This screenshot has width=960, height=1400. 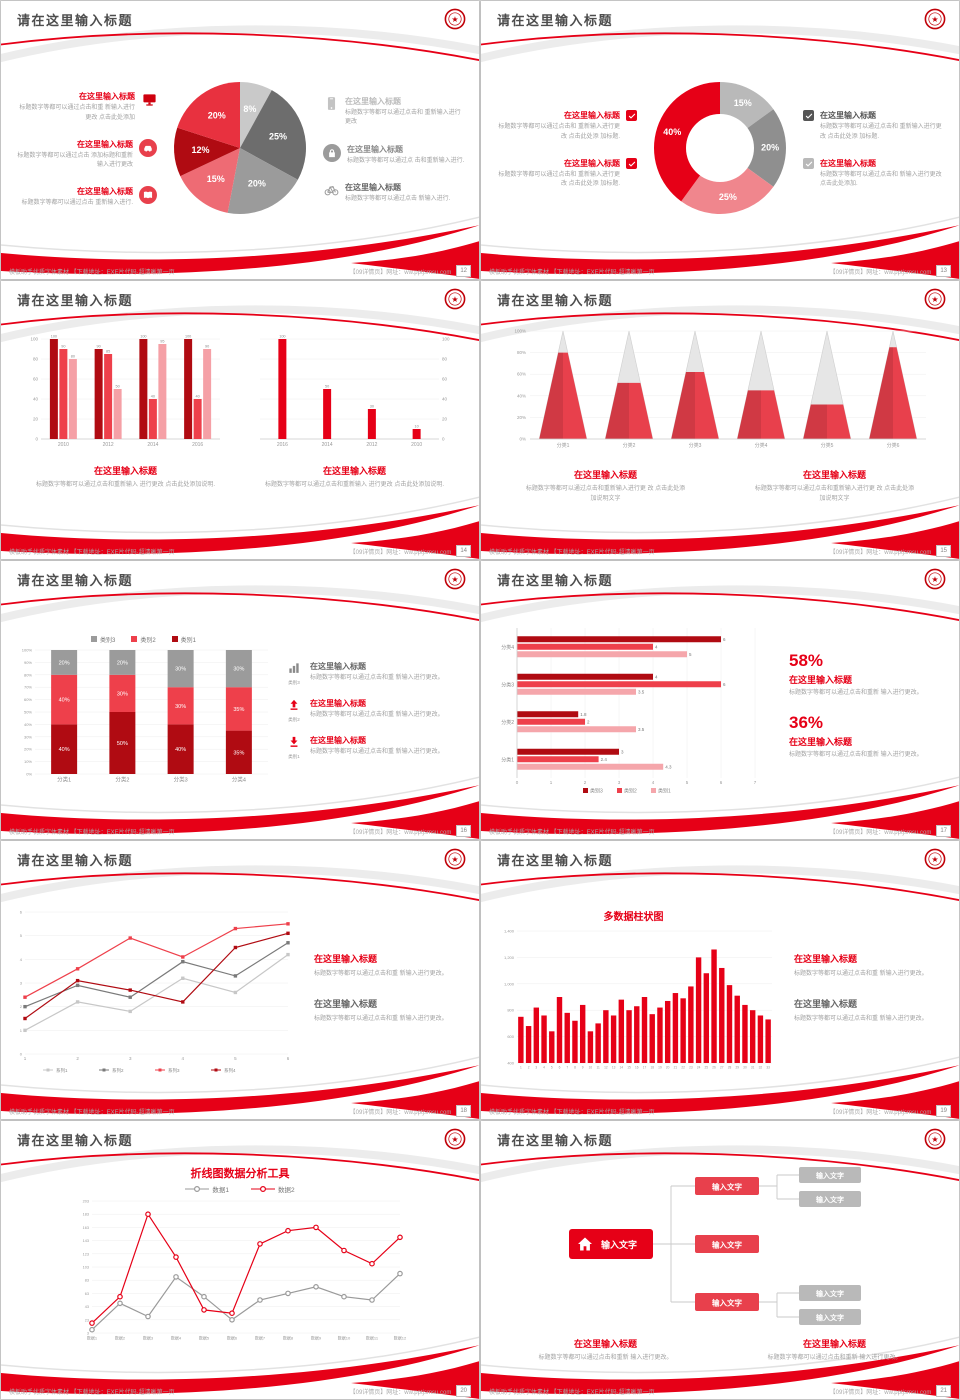 I want to click on svg-text: 103, so click(x=86, y=1268).